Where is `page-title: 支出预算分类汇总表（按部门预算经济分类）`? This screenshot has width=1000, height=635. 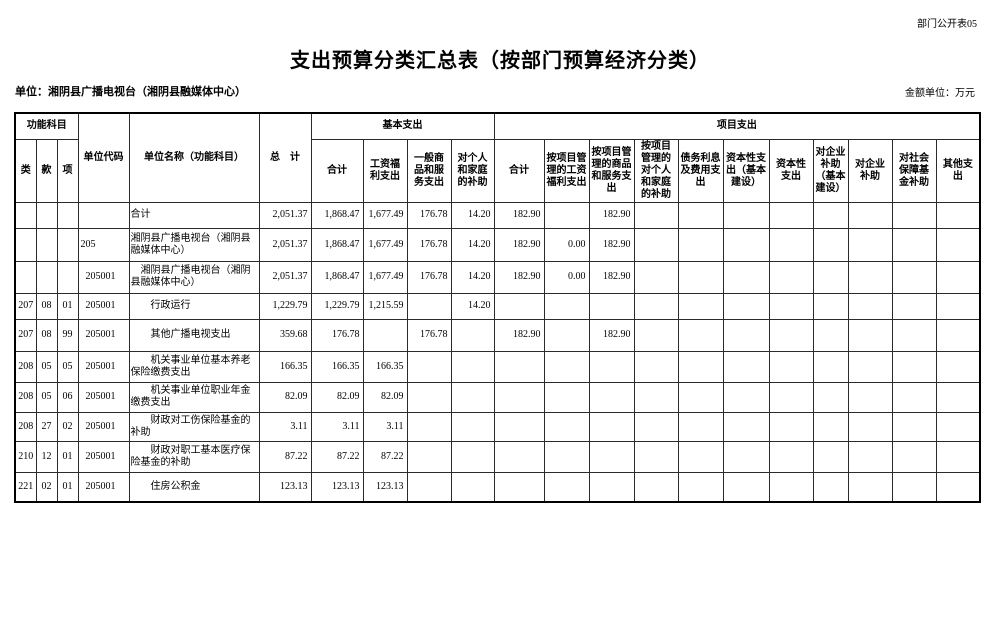
page-title: 支出预算分类汇总表（按部门预算经济分类） is located at coordinates (500, 61).